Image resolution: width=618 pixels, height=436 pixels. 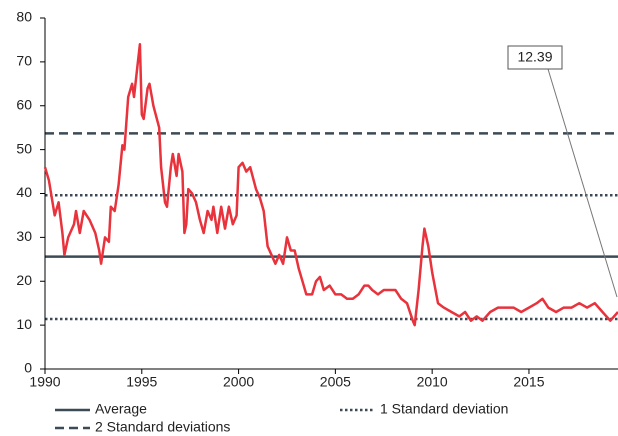 What do you see at coordinates (24, 192) in the screenshot?
I see `y-tick-label: 40` at bounding box center [24, 192].